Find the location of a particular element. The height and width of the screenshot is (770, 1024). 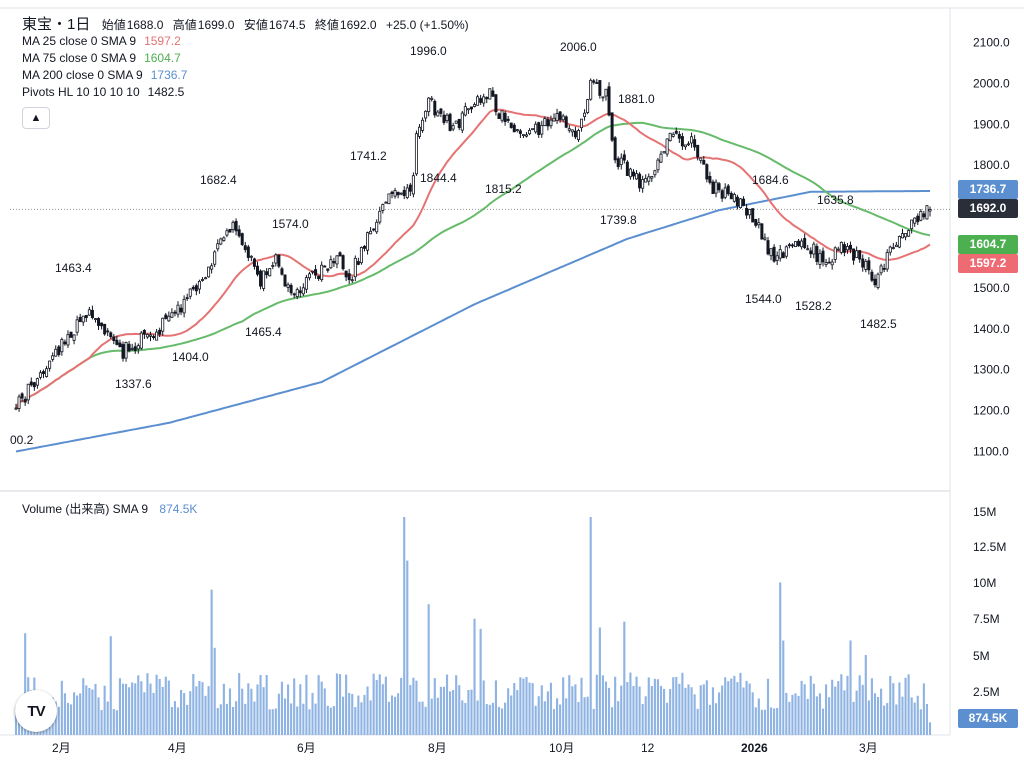

time-tick-label: 2026 is located at coordinates (754, 748).